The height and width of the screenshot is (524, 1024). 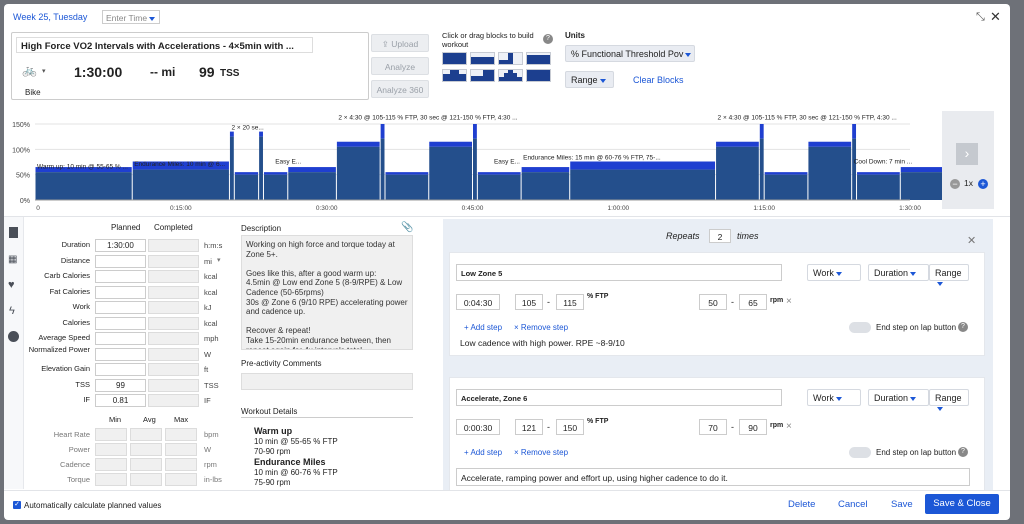 I want to click on bike-icon: 🚲, so click(x=29, y=70).